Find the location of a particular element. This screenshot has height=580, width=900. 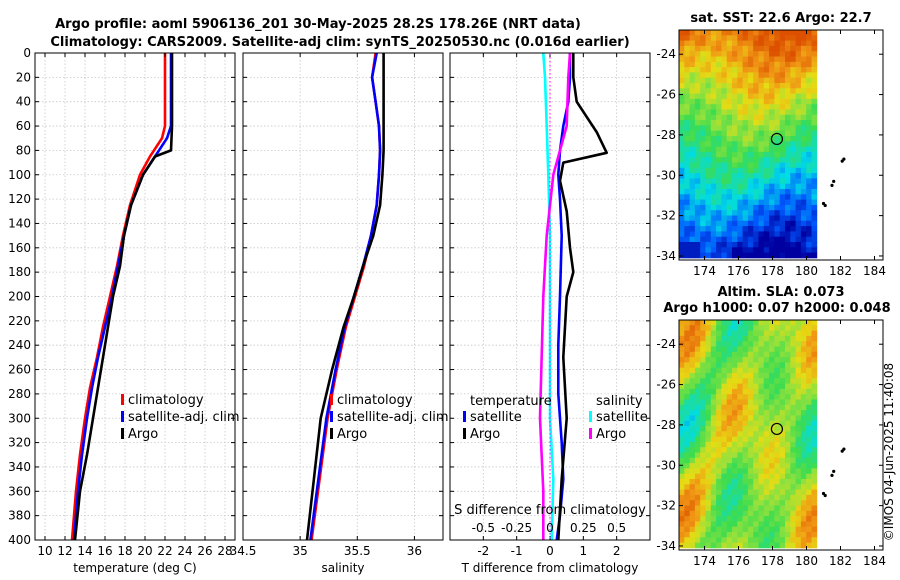

x-tick-label: 2 is located at coordinates (617, 551).